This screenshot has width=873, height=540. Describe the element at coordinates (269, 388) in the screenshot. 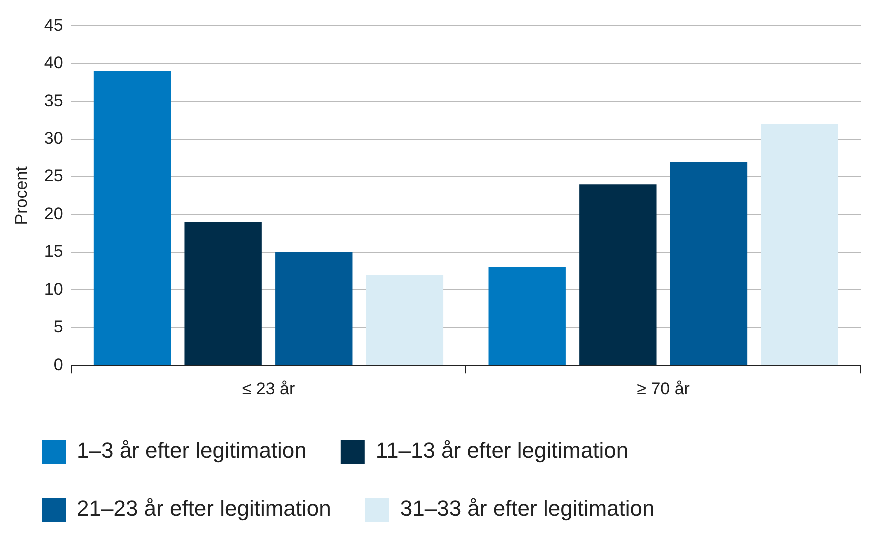

I see `x-tick-label: ≤ 23 år` at that location.